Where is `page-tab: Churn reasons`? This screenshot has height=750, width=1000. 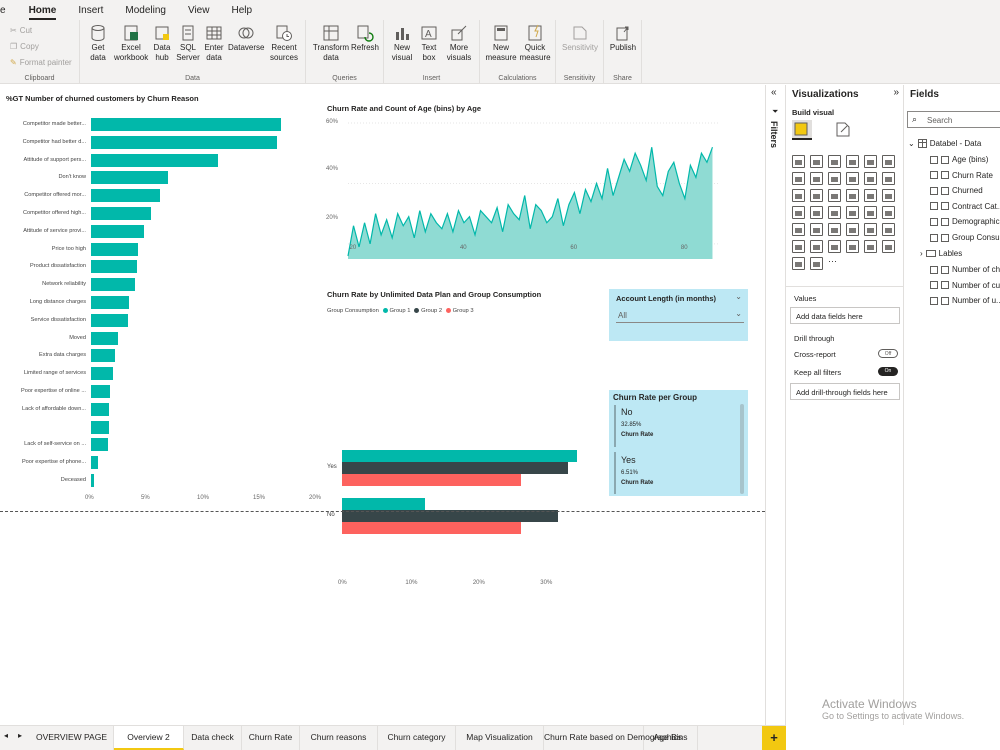
page-tab: Churn reasons is located at coordinates (339, 738).